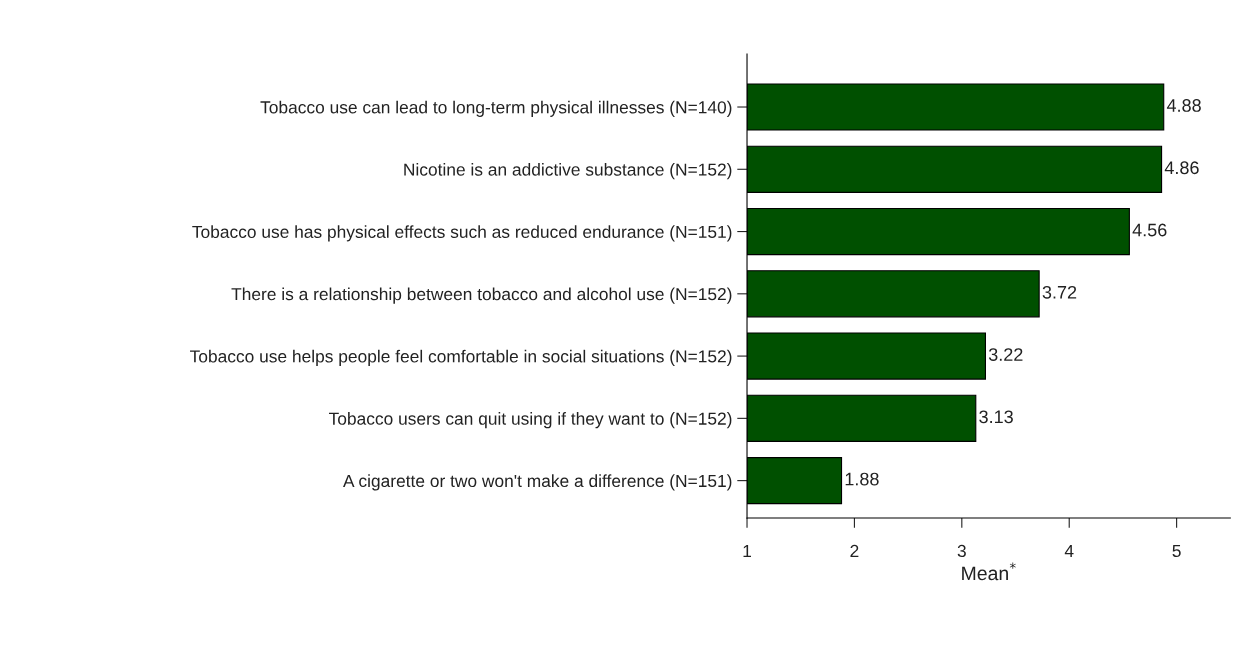 This screenshot has width=1244, height=658. I want to click on y-tick-label: Tobacco use has physical effects such as reduced endurance (N=151), so click(462, 233).